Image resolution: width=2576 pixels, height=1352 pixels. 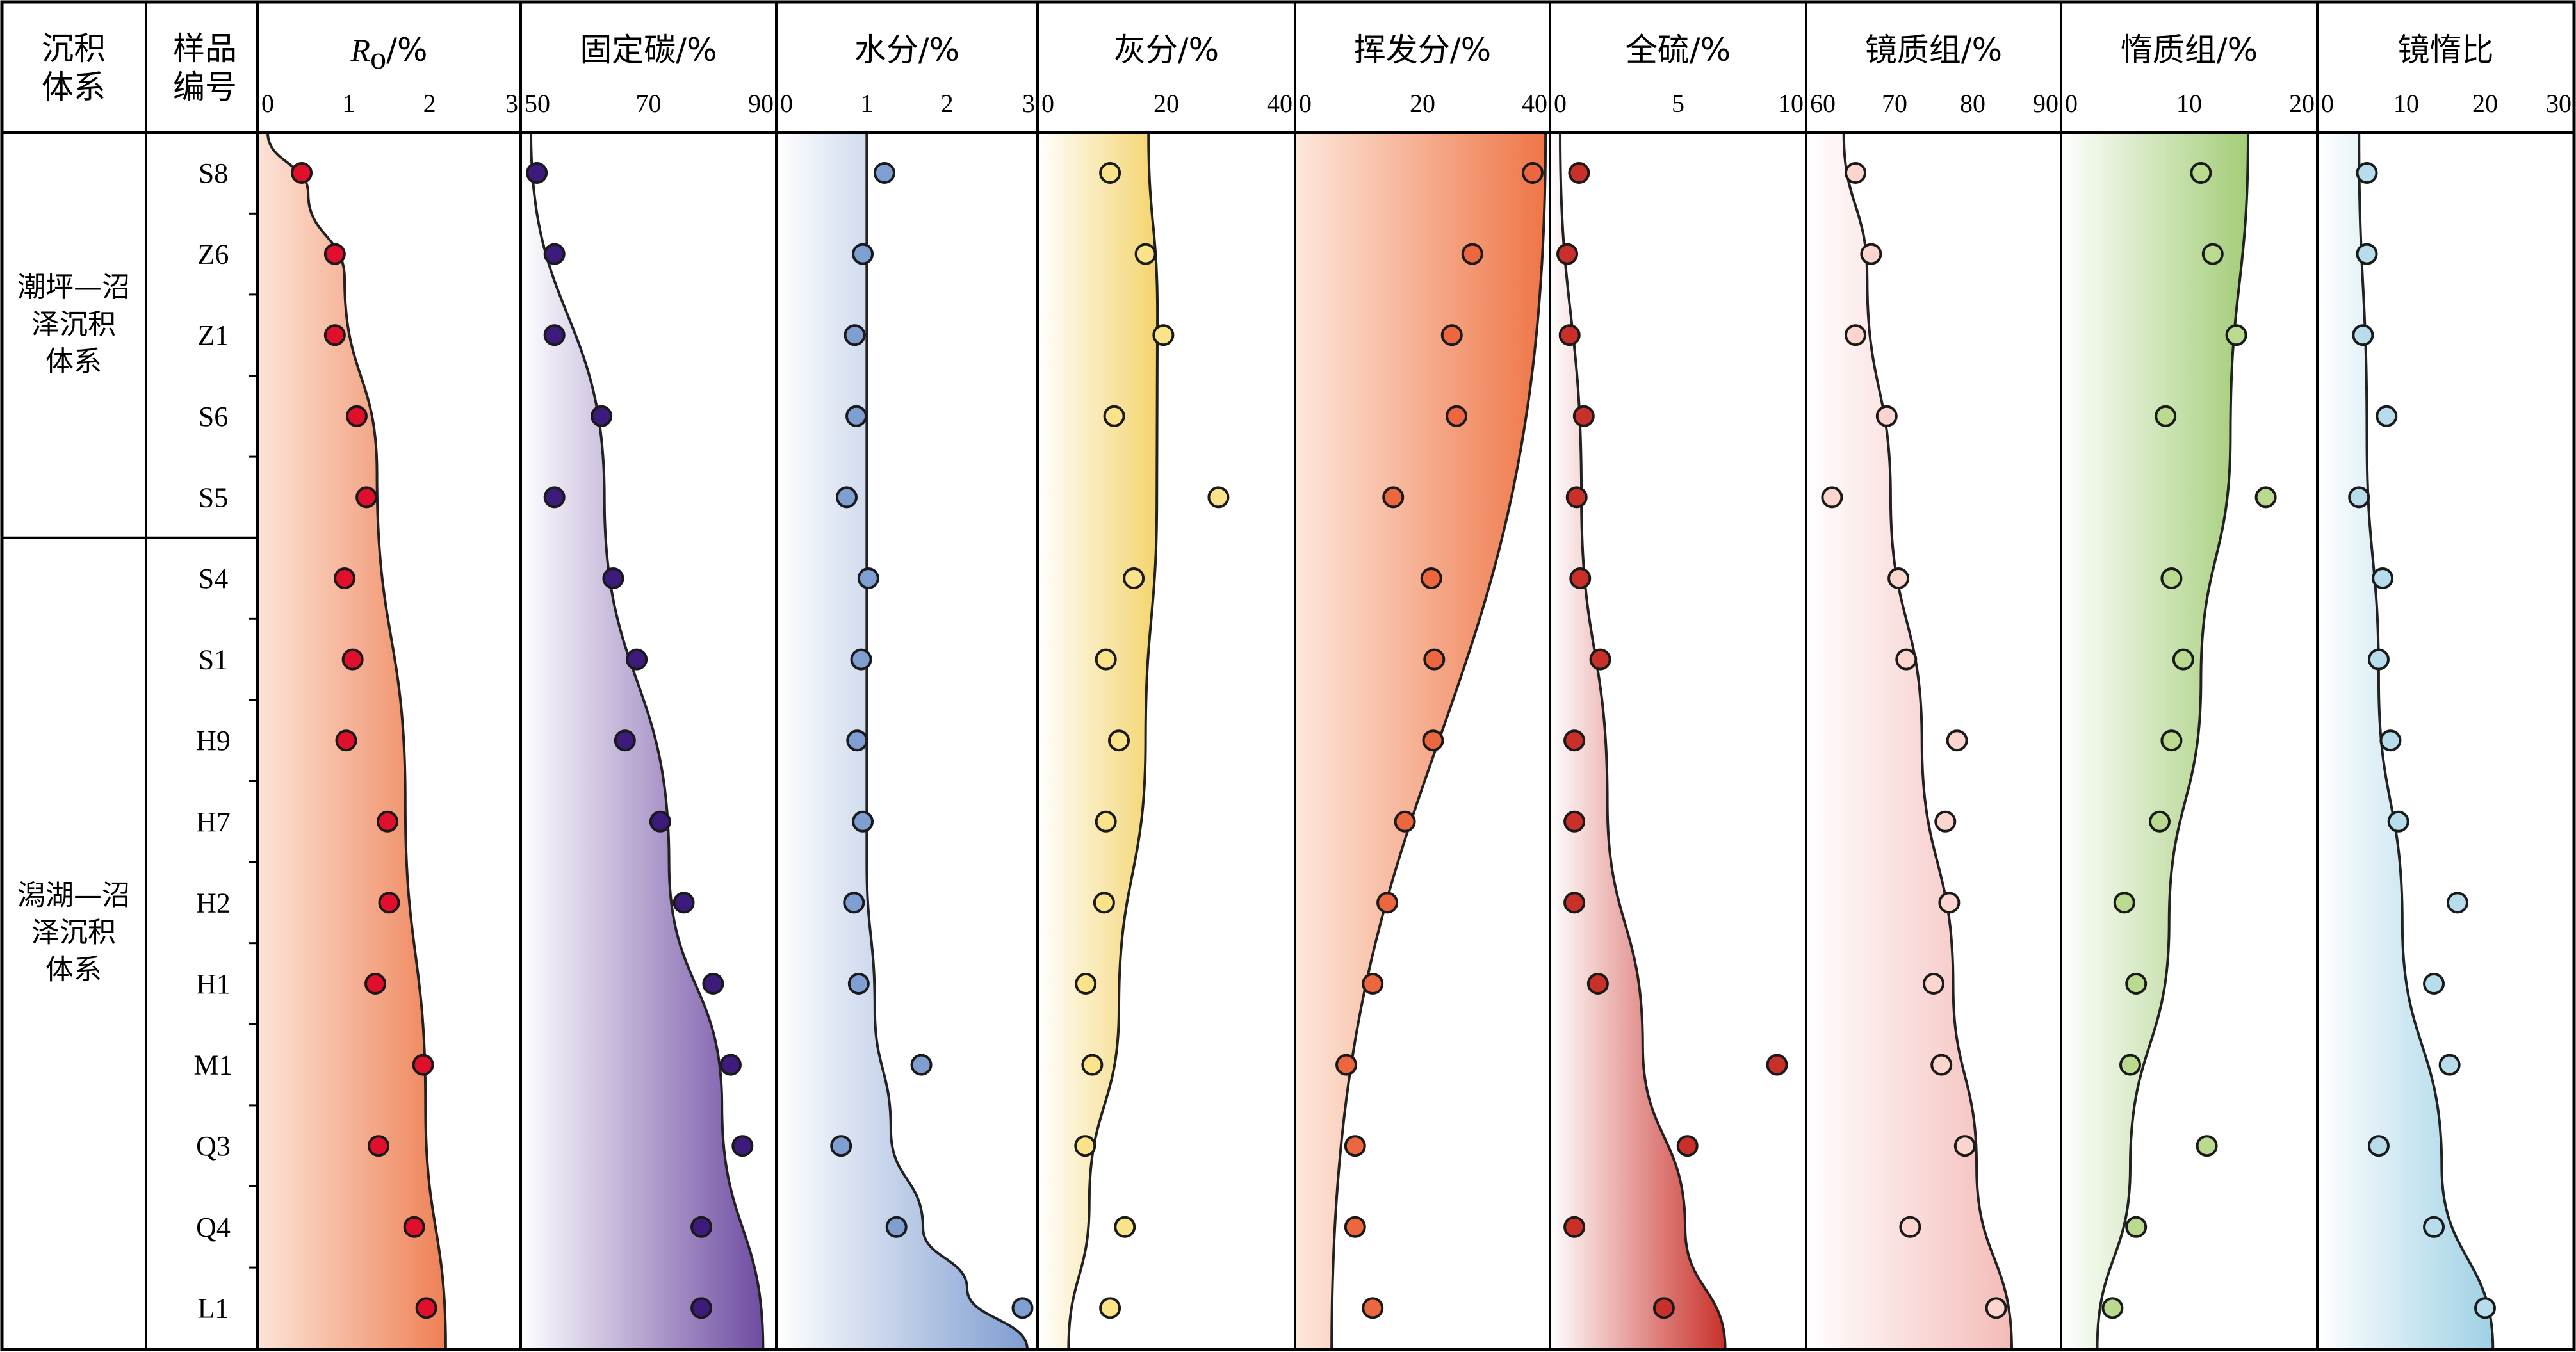 I want to click on system-label-line: 潟湖—沼, so click(x=73, y=895).